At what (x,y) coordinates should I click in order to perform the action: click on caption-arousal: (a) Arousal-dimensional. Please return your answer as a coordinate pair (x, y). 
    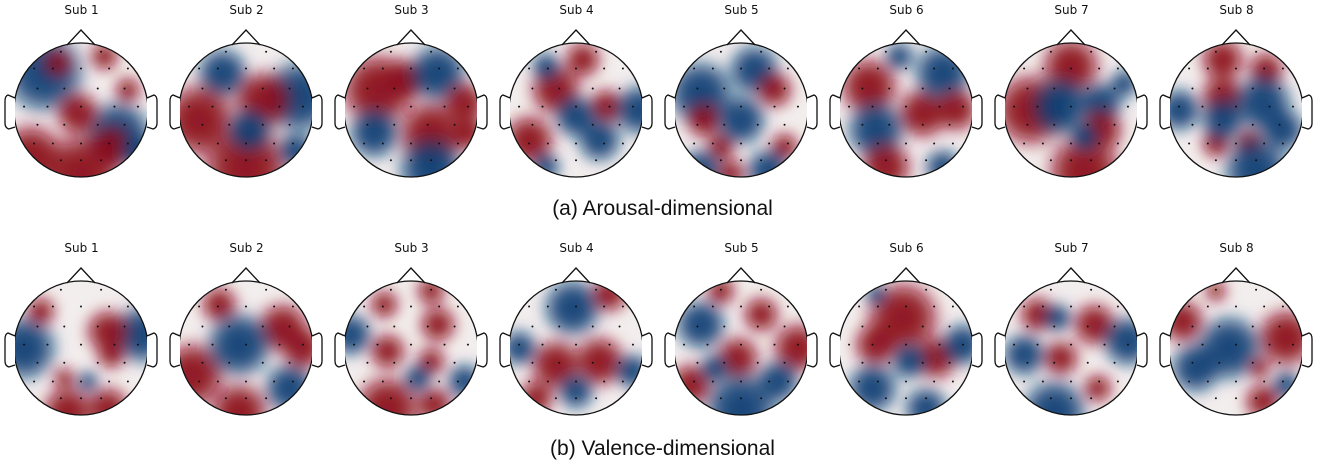
    Looking at the image, I should click on (662, 208).